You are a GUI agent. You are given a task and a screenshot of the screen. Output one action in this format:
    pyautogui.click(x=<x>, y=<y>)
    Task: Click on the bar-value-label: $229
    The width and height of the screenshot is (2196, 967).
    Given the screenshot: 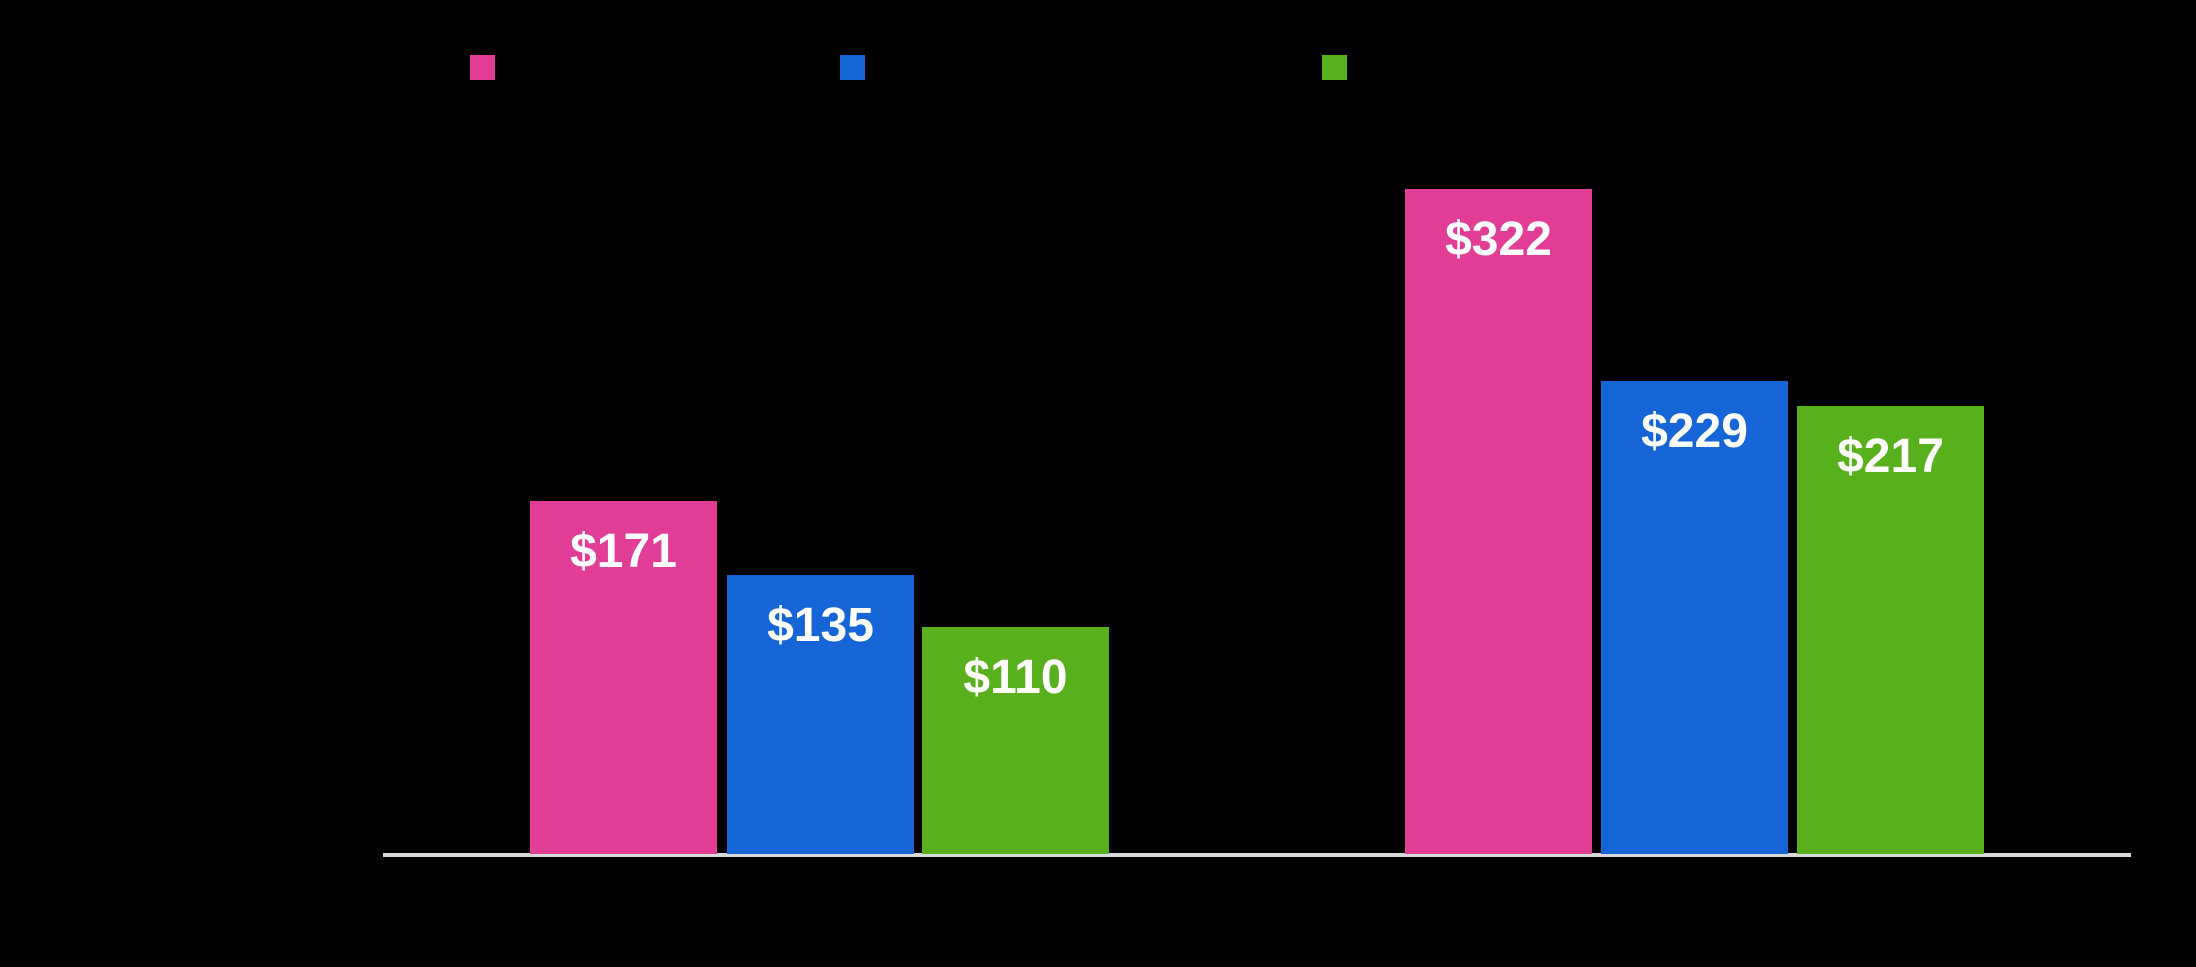 What is the action you would take?
    pyautogui.click(x=1694, y=431)
    